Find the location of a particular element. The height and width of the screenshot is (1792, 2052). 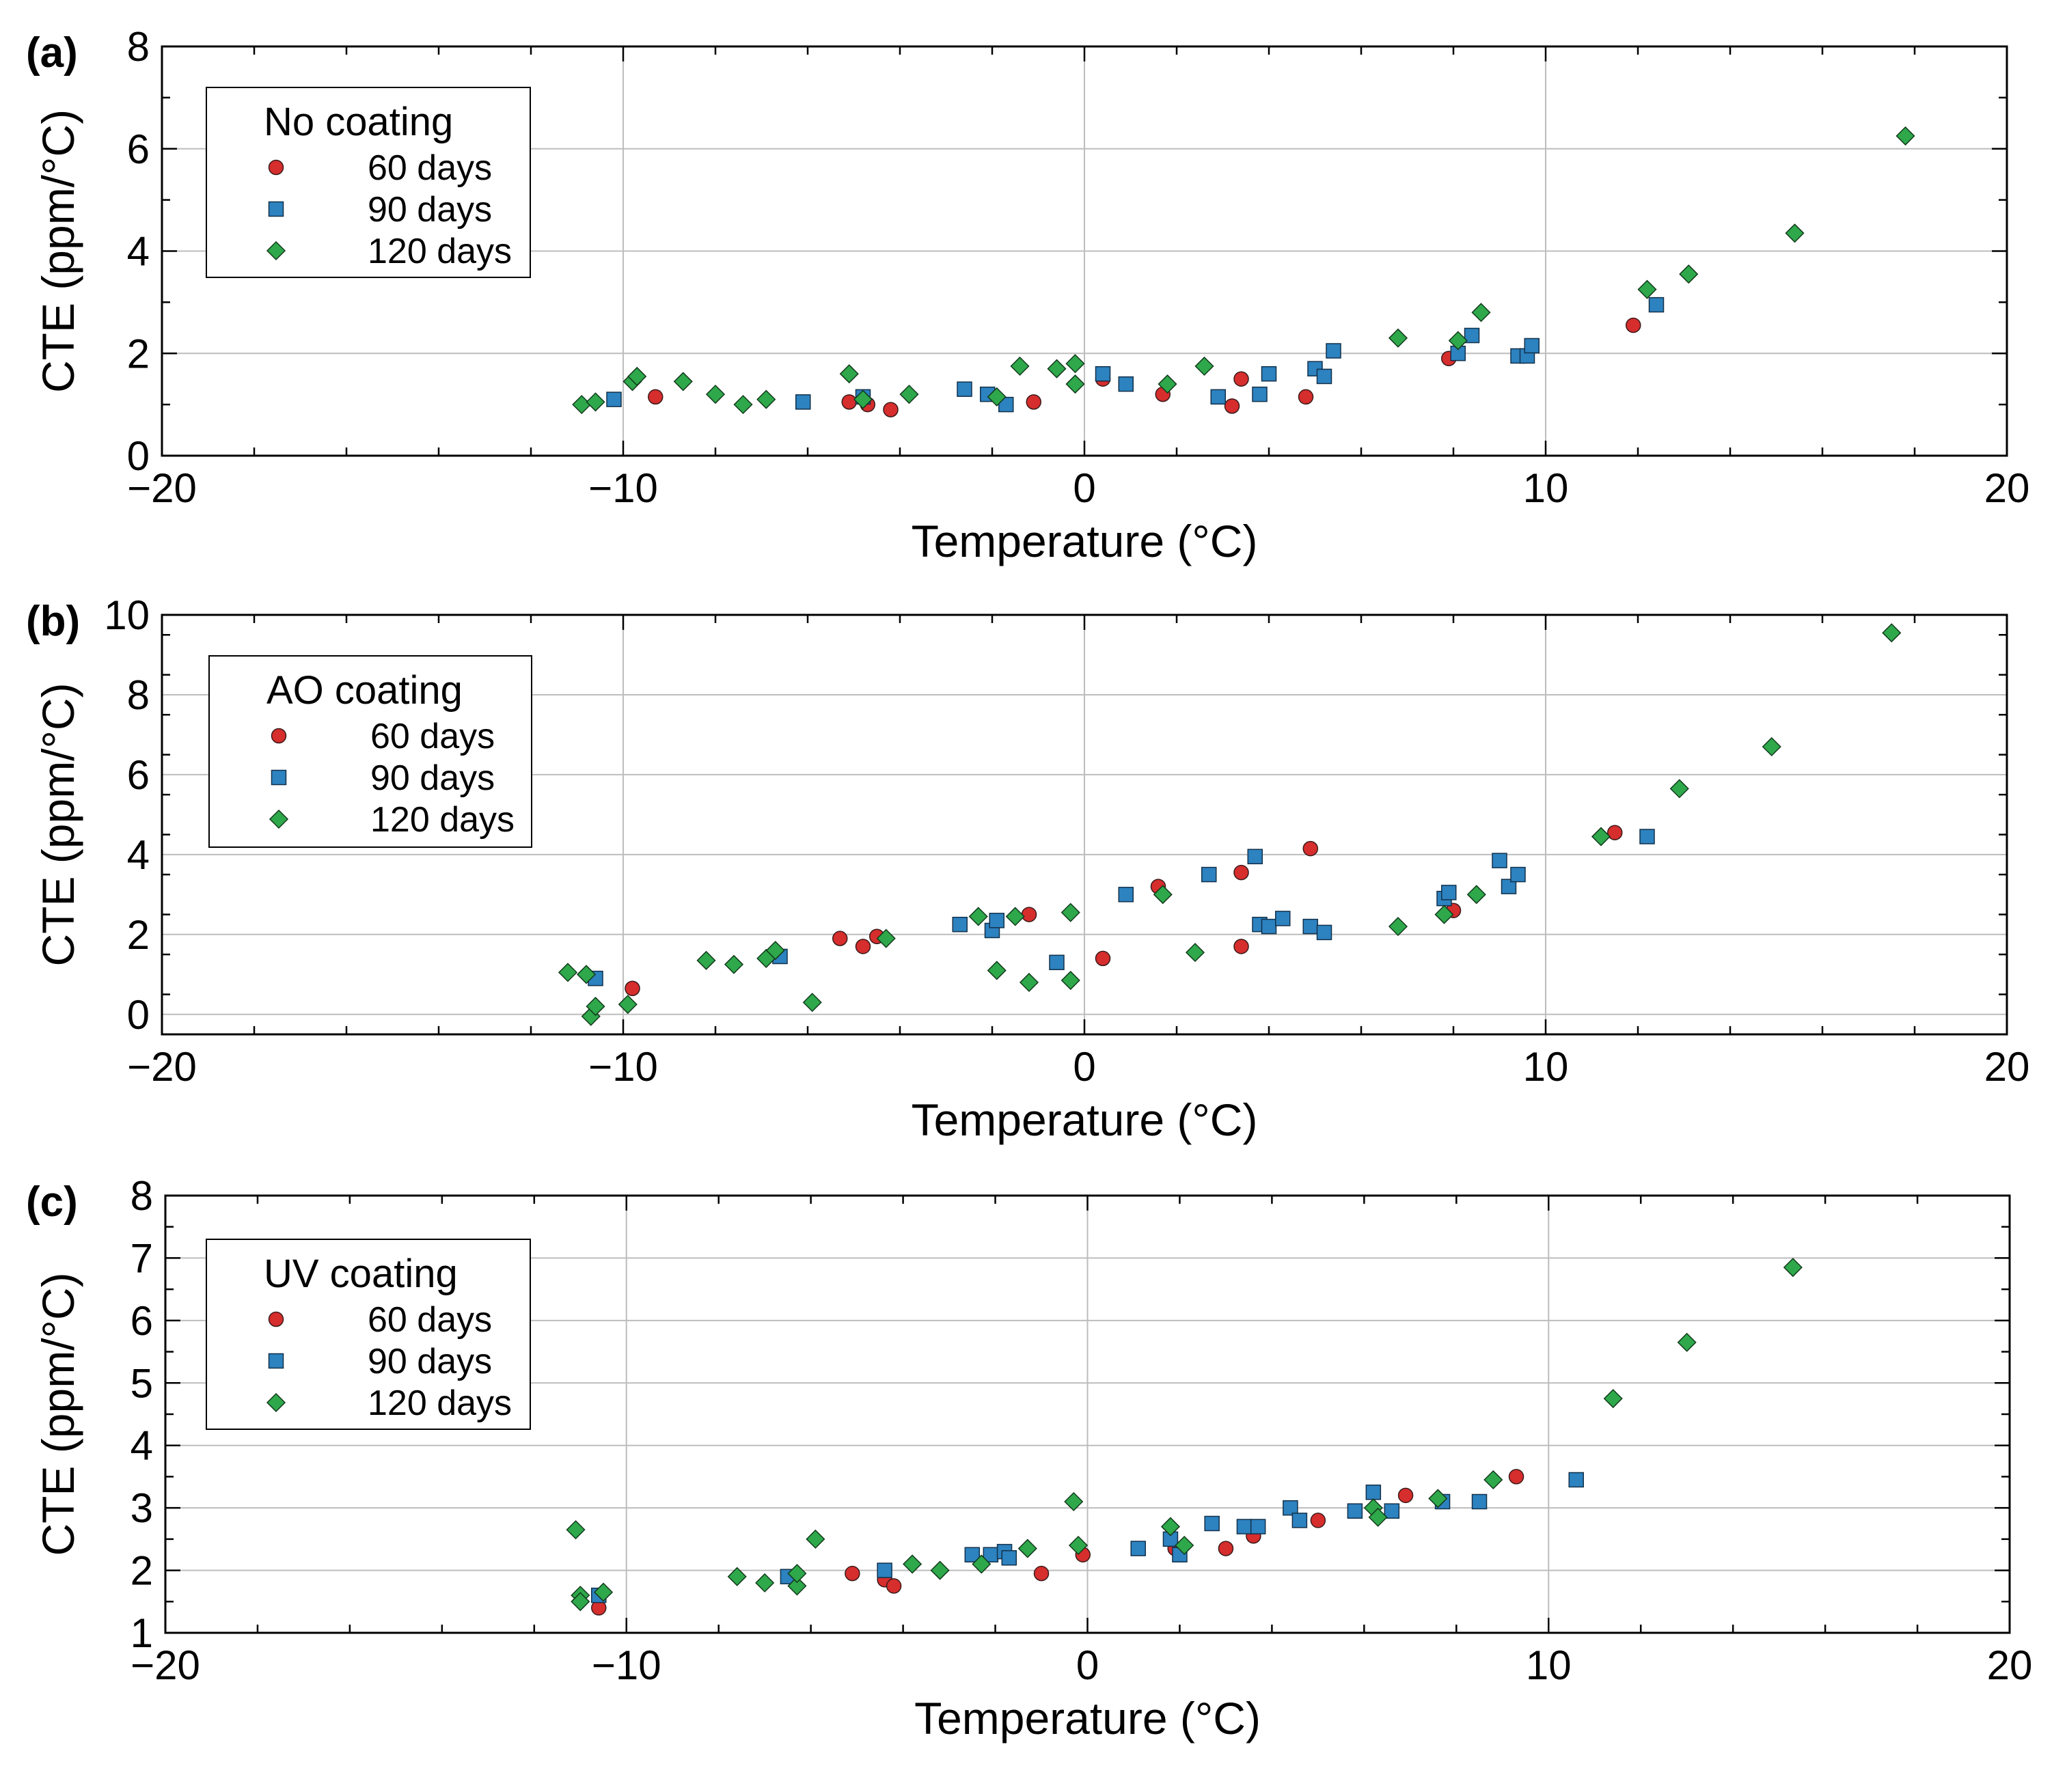

y-tick-label: 0 is located at coordinates (138, 1015).